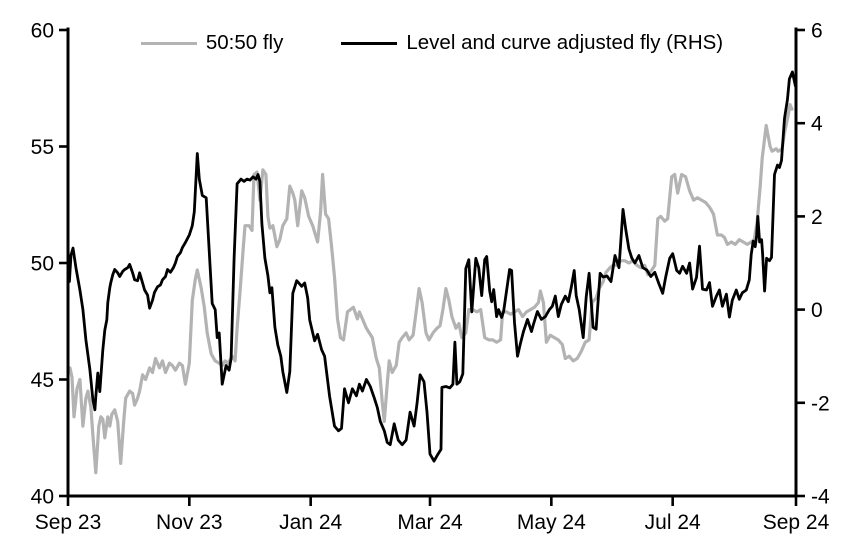 The width and height of the screenshot is (852, 551). I want to click on legend-item-adjusted-fly: Level and curve adjusted fly (RHS), so click(532, 42).